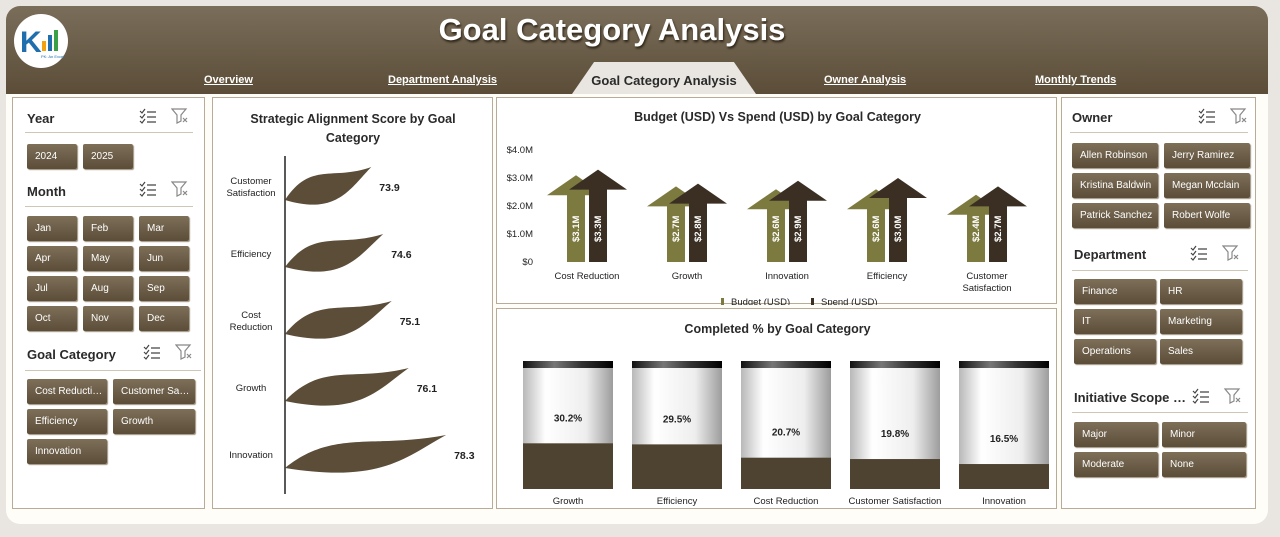 The image size is (1280, 537). What do you see at coordinates (1201, 321) in the screenshot?
I see `slicer-item-department: Marketing` at bounding box center [1201, 321].